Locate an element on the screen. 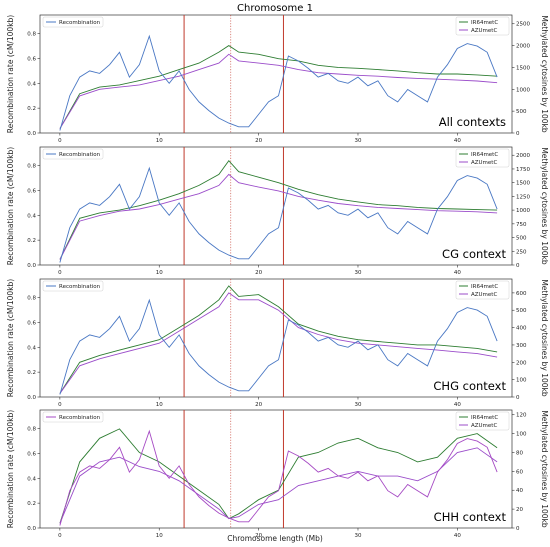  x-tick-label: 30 is located at coordinates (357, 141).